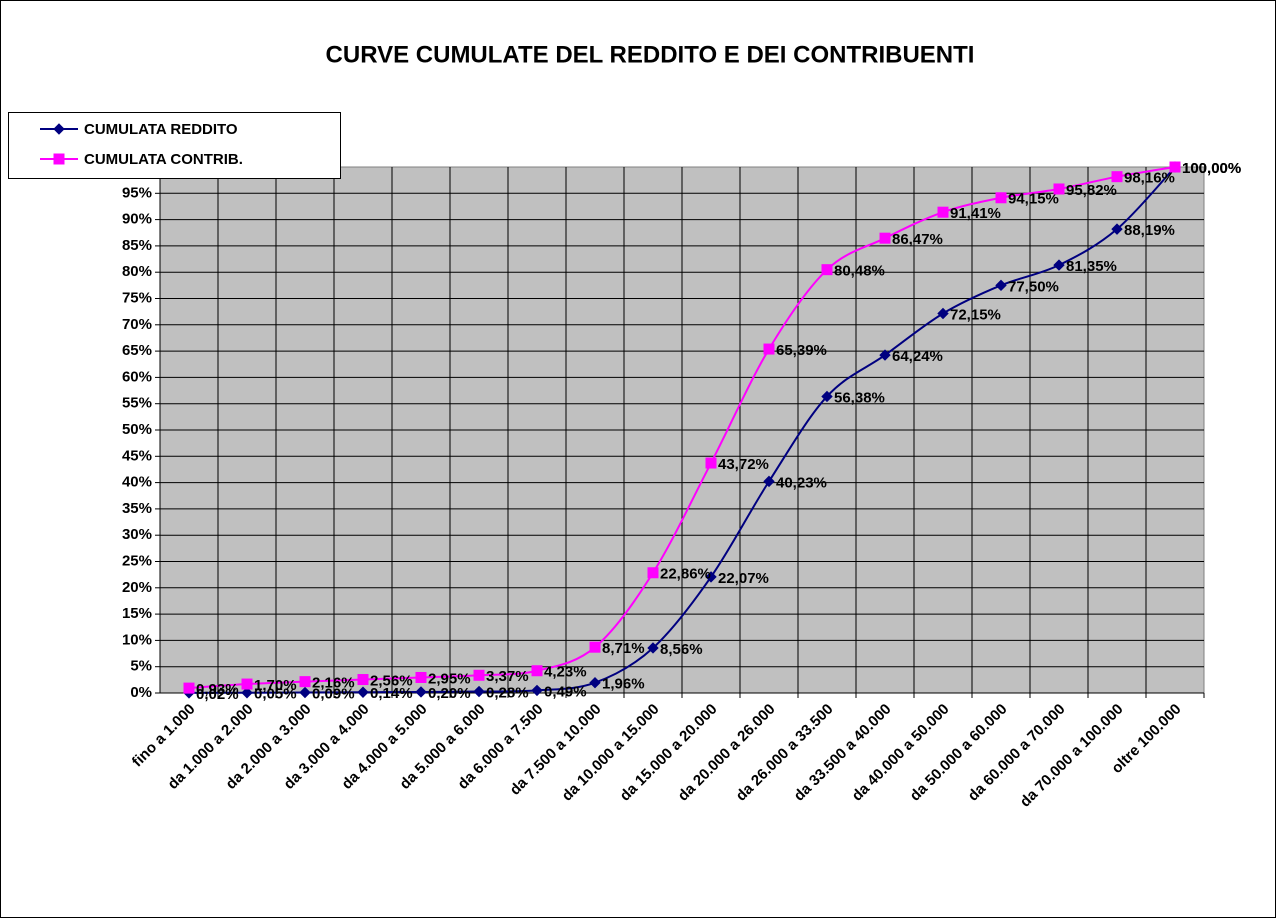 Image resolution: width=1276 pixels, height=918 pixels. Describe the element at coordinates (137, 297) in the screenshot. I see `y-tick-label: 75%` at that location.